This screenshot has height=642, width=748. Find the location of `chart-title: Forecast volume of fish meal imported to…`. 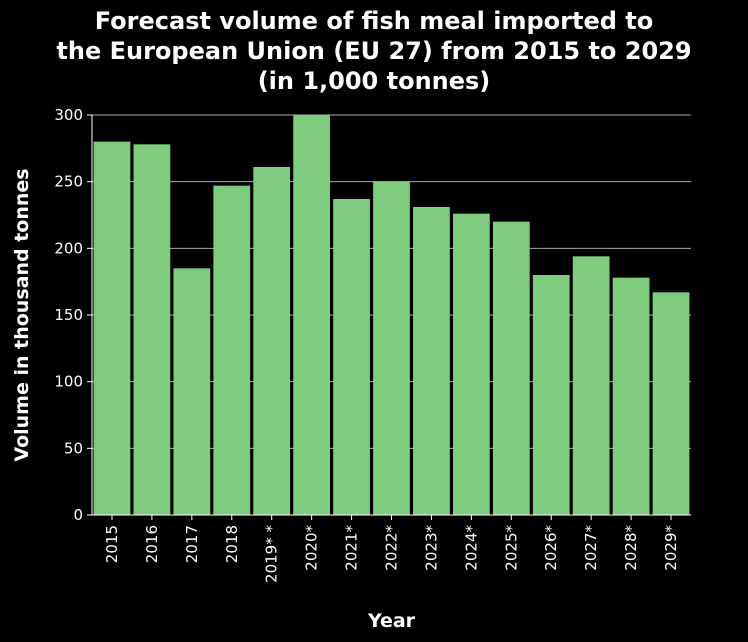

chart-title: Forecast volume of fish meal imported to… is located at coordinates (374, 51).